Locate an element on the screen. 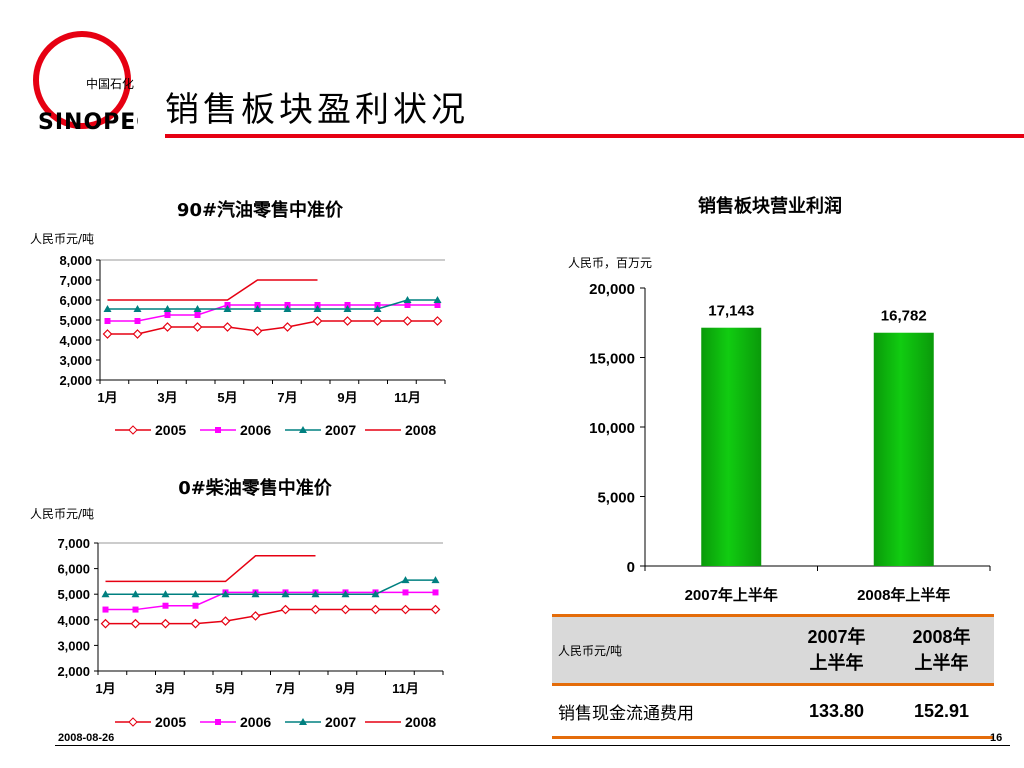  row-value-2008: 152.91 is located at coordinates (941, 711).